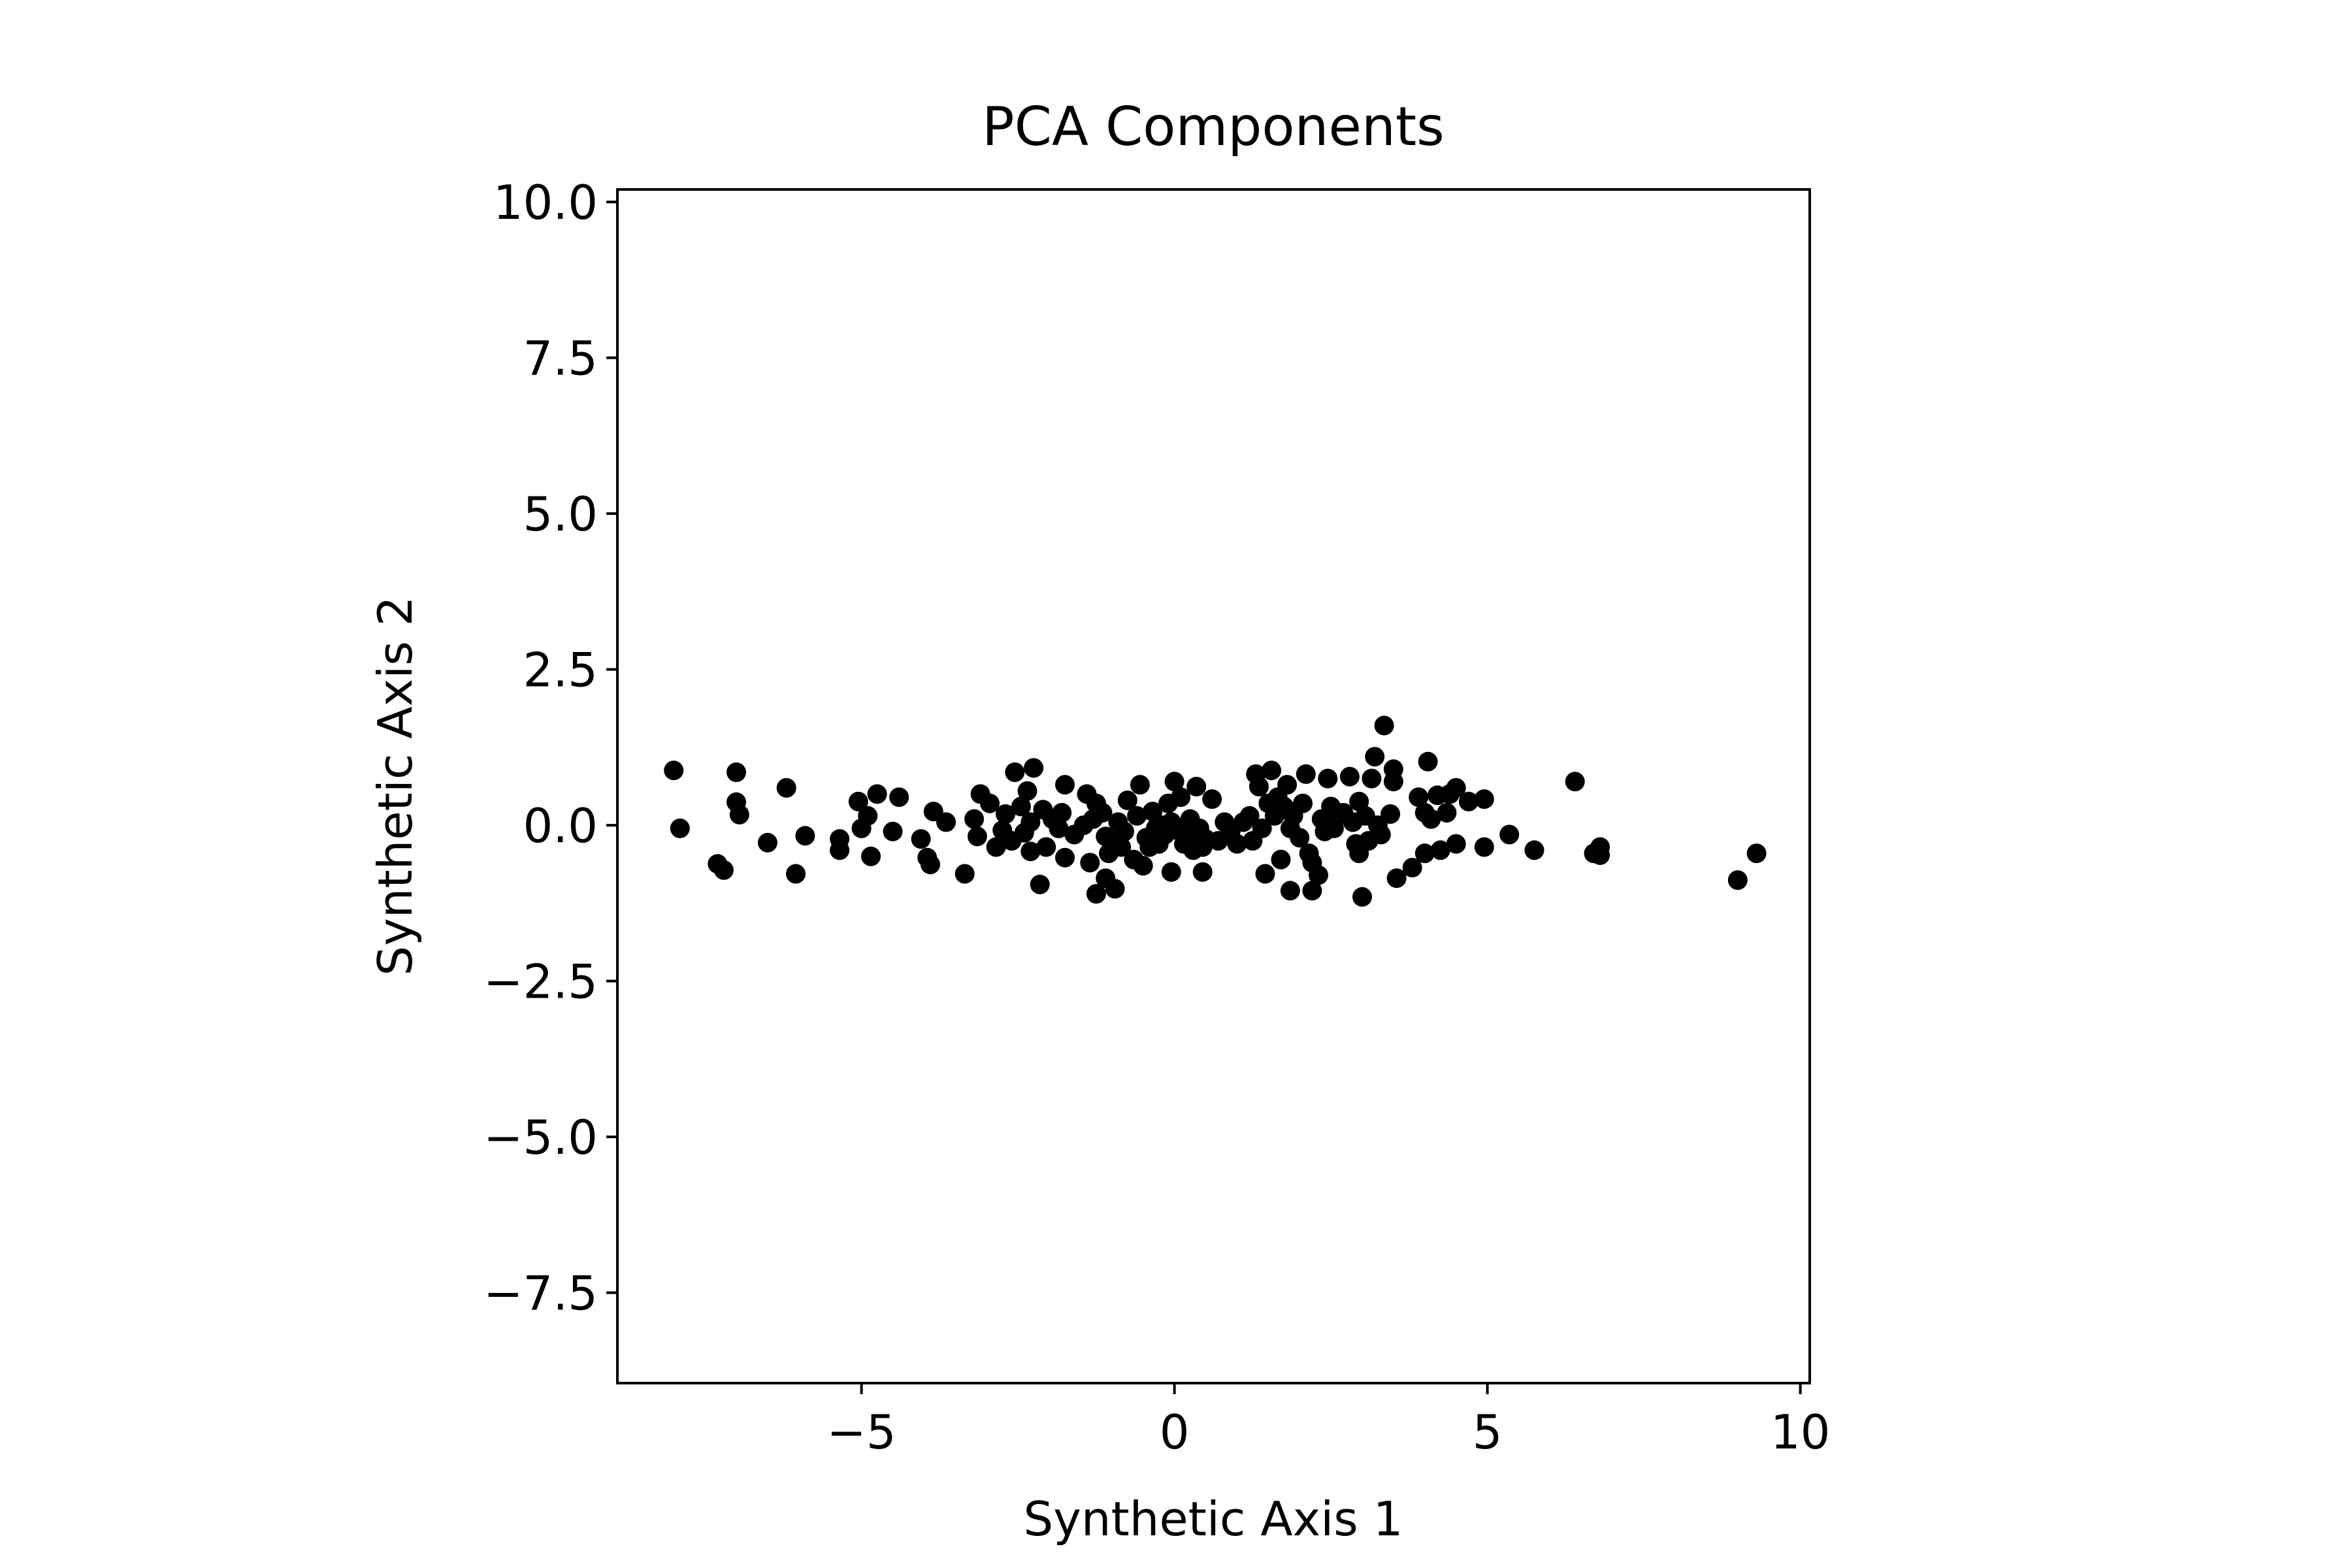 The width and height of the screenshot is (2352, 1568). Describe the element at coordinates (1329, 1421) in the screenshot. I see `x-axis-ticks: −5 0 5 10` at that location.